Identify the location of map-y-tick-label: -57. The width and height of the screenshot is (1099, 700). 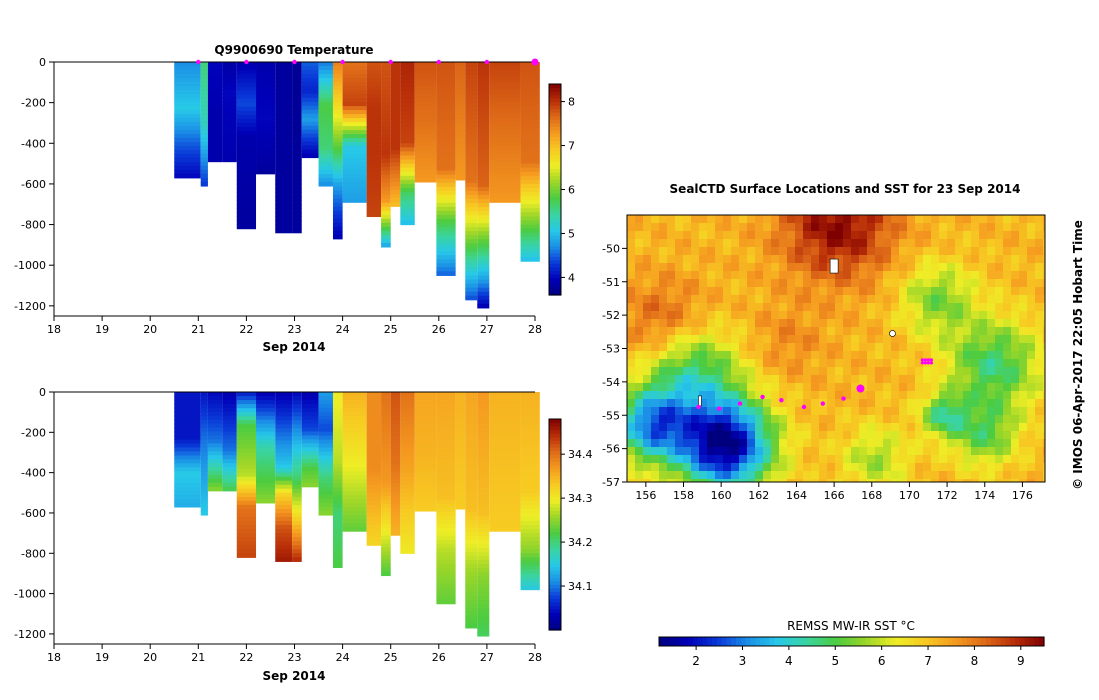
(611, 482).